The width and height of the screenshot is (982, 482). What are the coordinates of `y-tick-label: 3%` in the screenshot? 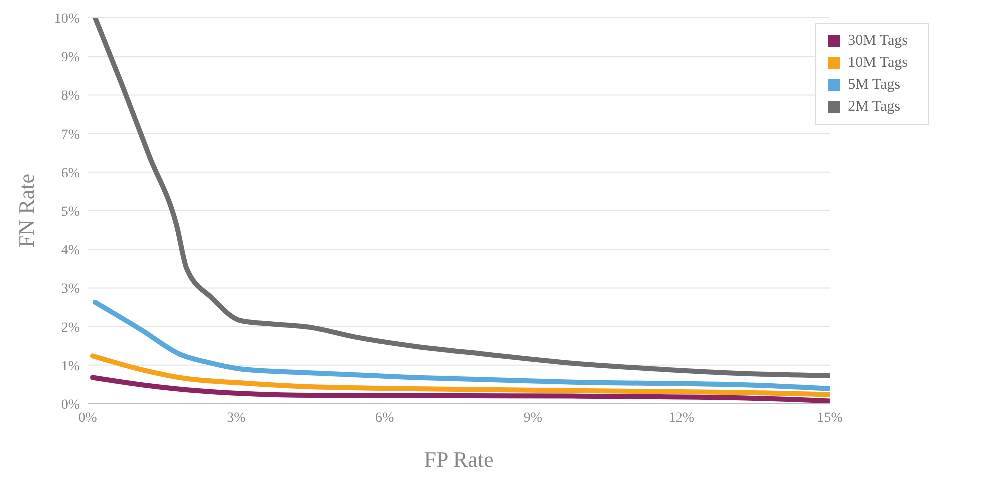 It's located at (70, 290).